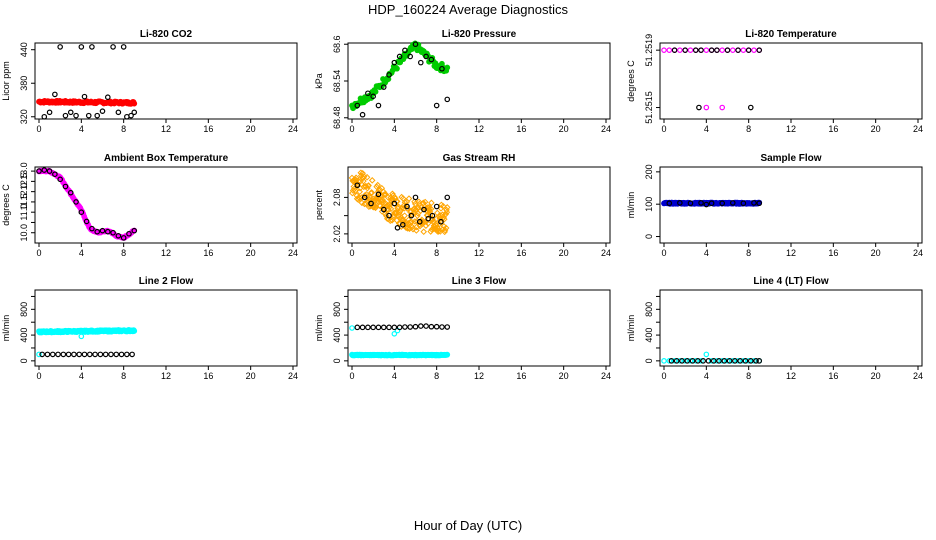  Describe the element at coordinates (149, 328) in the screenshot. I see `chart-panel: Line 2 Flow ml/min 0 4 8 12 16 20 24 0 400 800` at that location.